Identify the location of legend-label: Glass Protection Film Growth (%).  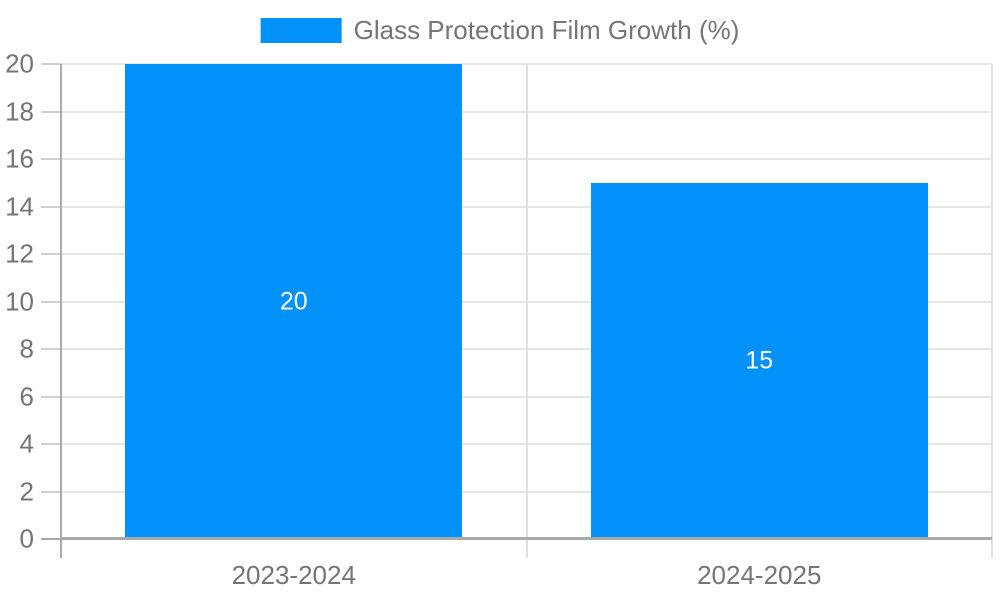
(546, 30).